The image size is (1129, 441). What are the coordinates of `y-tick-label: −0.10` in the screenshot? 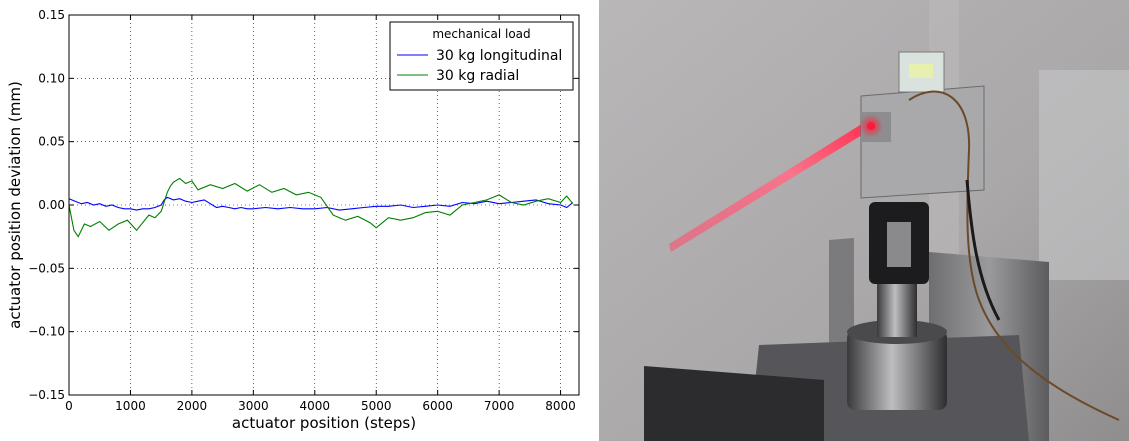 It's located at (46, 332).